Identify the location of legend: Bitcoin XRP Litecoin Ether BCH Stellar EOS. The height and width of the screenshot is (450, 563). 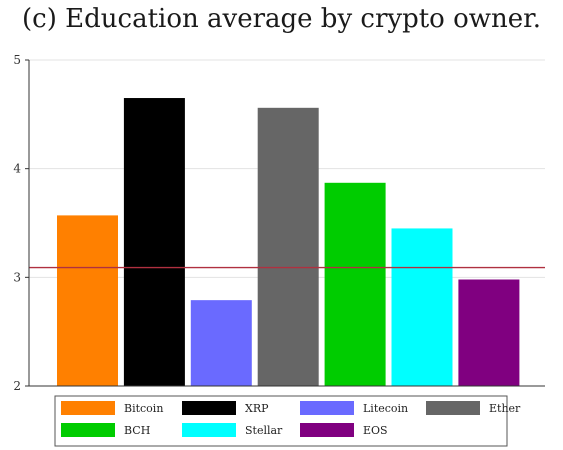
(287, 421).